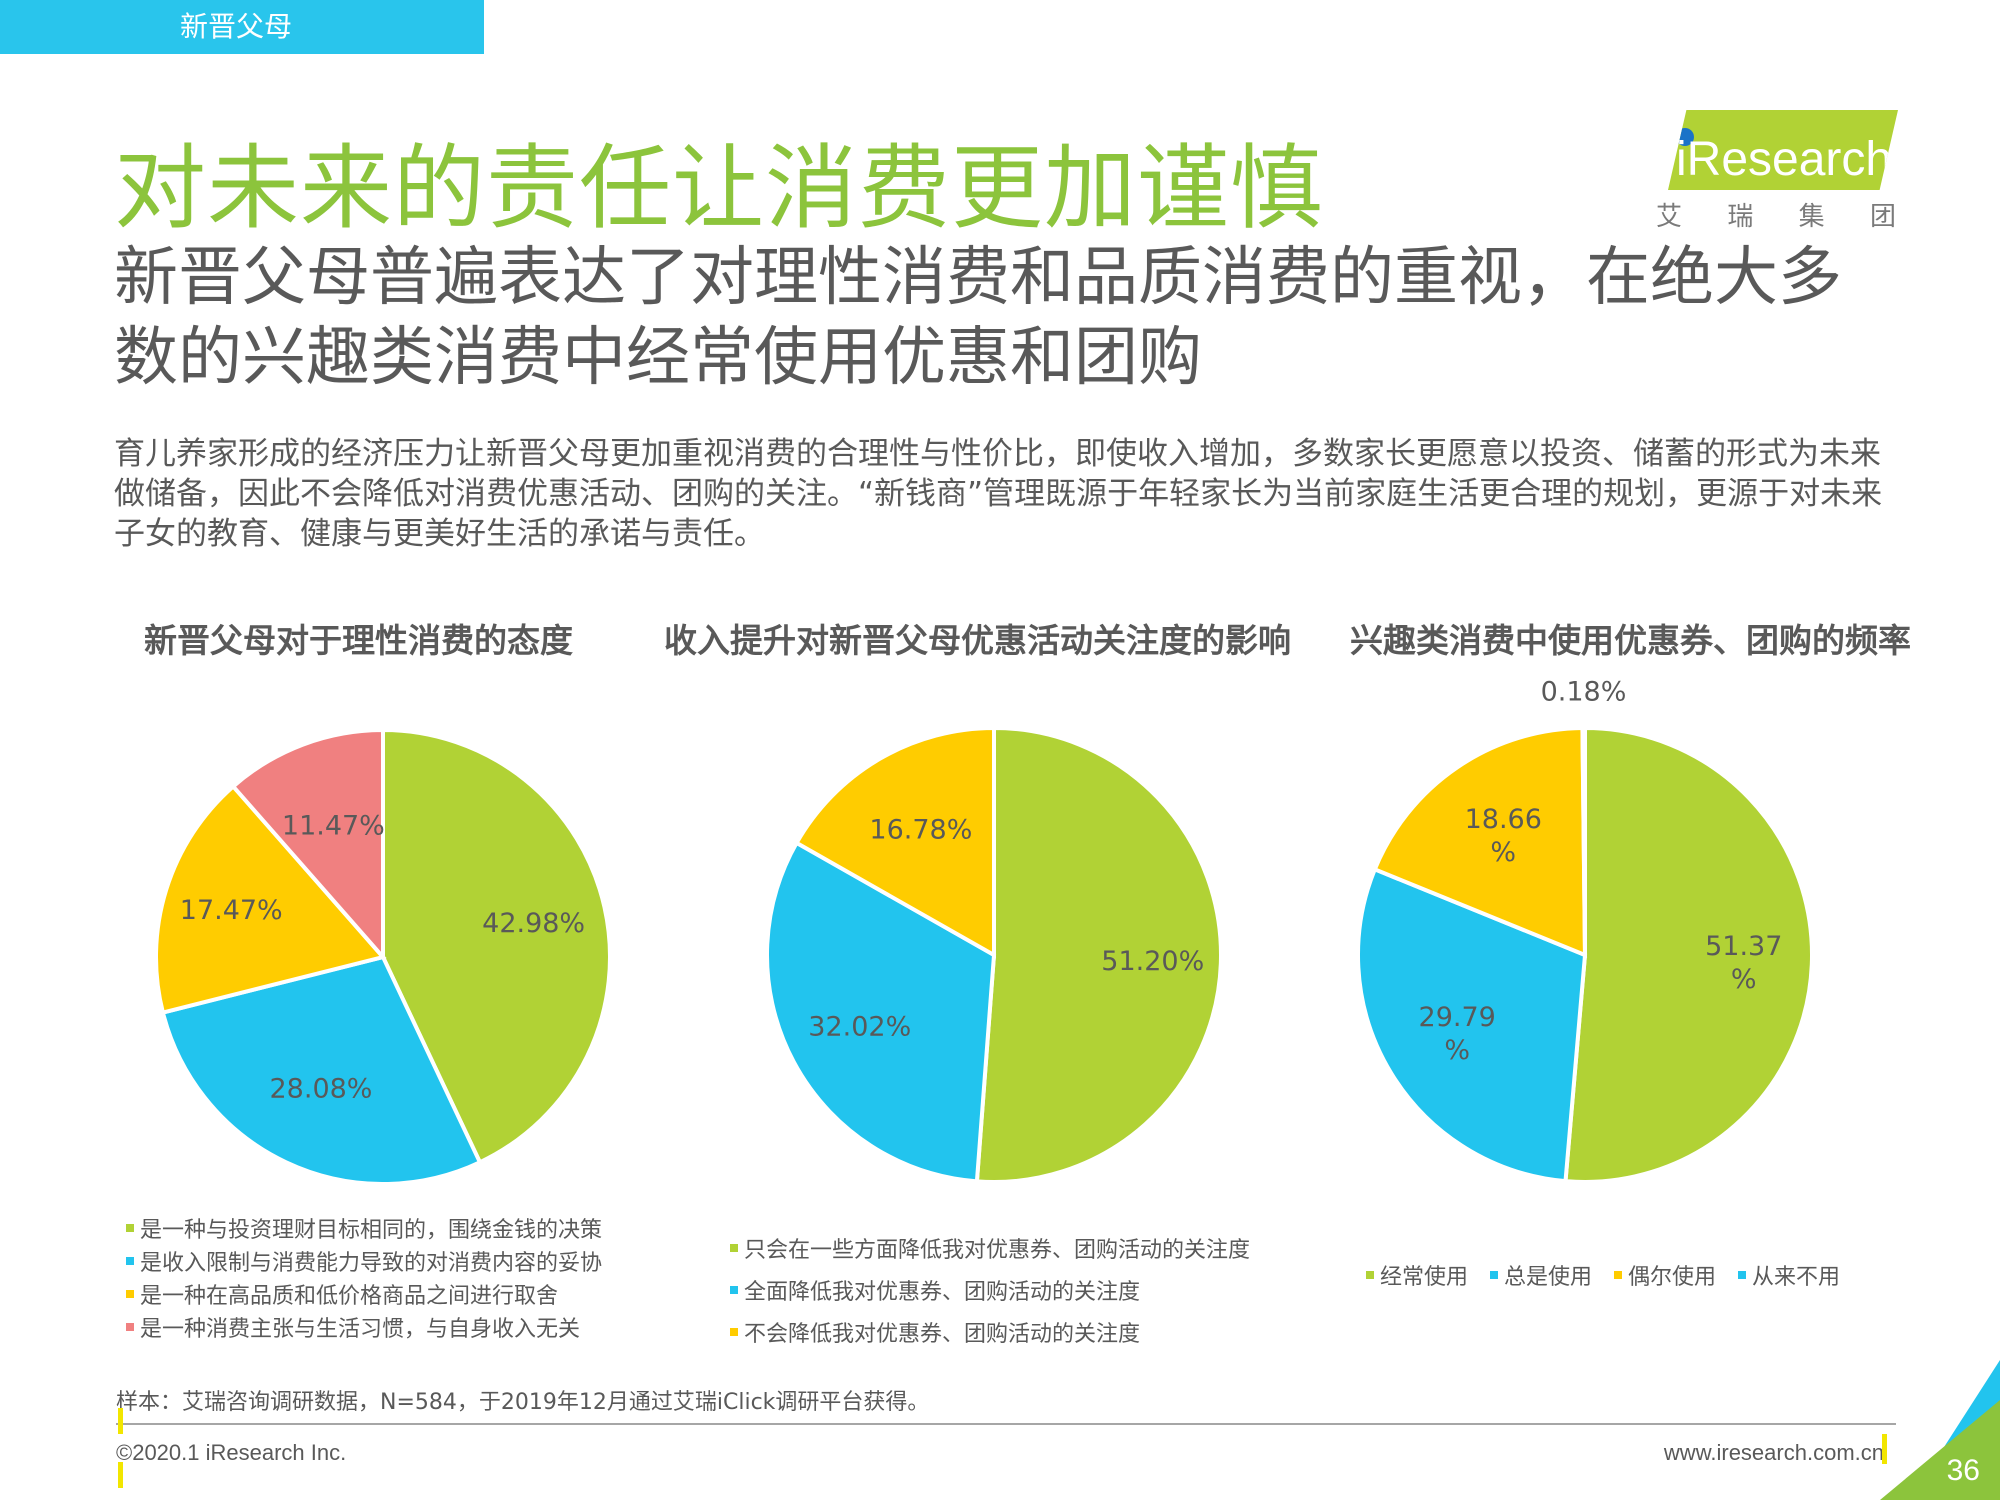 Image resolution: width=2000 pixels, height=1500 pixels. Describe the element at coordinates (242, 27) in the screenshot. I see `section-tag: 新晋父母` at that location.